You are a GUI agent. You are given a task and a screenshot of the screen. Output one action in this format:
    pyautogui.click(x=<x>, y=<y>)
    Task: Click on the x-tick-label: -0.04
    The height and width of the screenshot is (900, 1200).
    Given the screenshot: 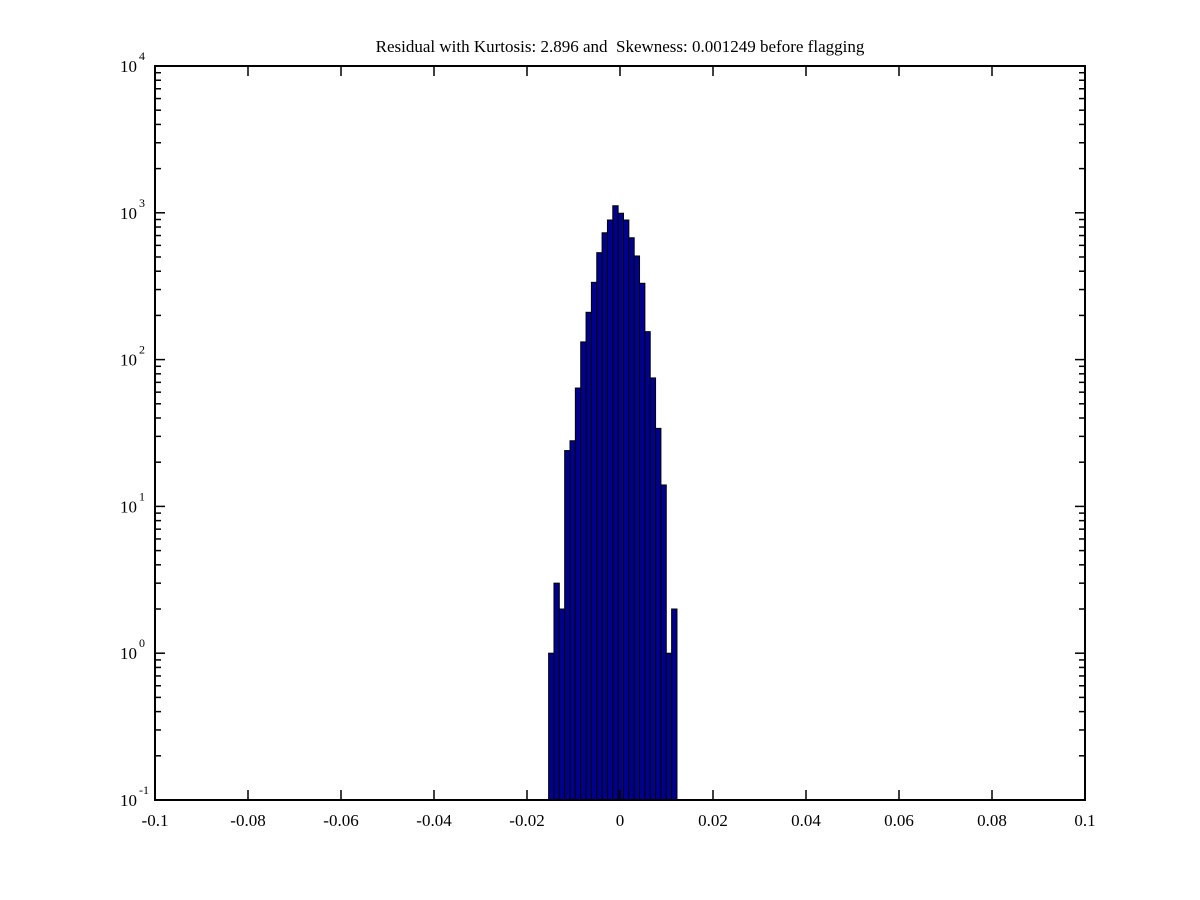 What is the action you would take?
    pyautogui.click(x=434, y=820)
    